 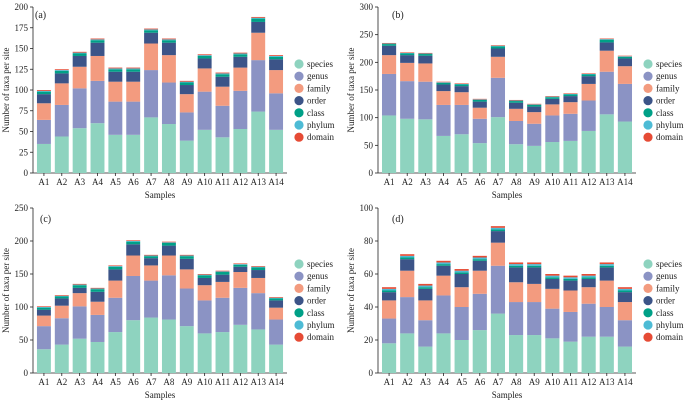 I want to click on bar-segment-order-a13, so click(x=258, y=27).